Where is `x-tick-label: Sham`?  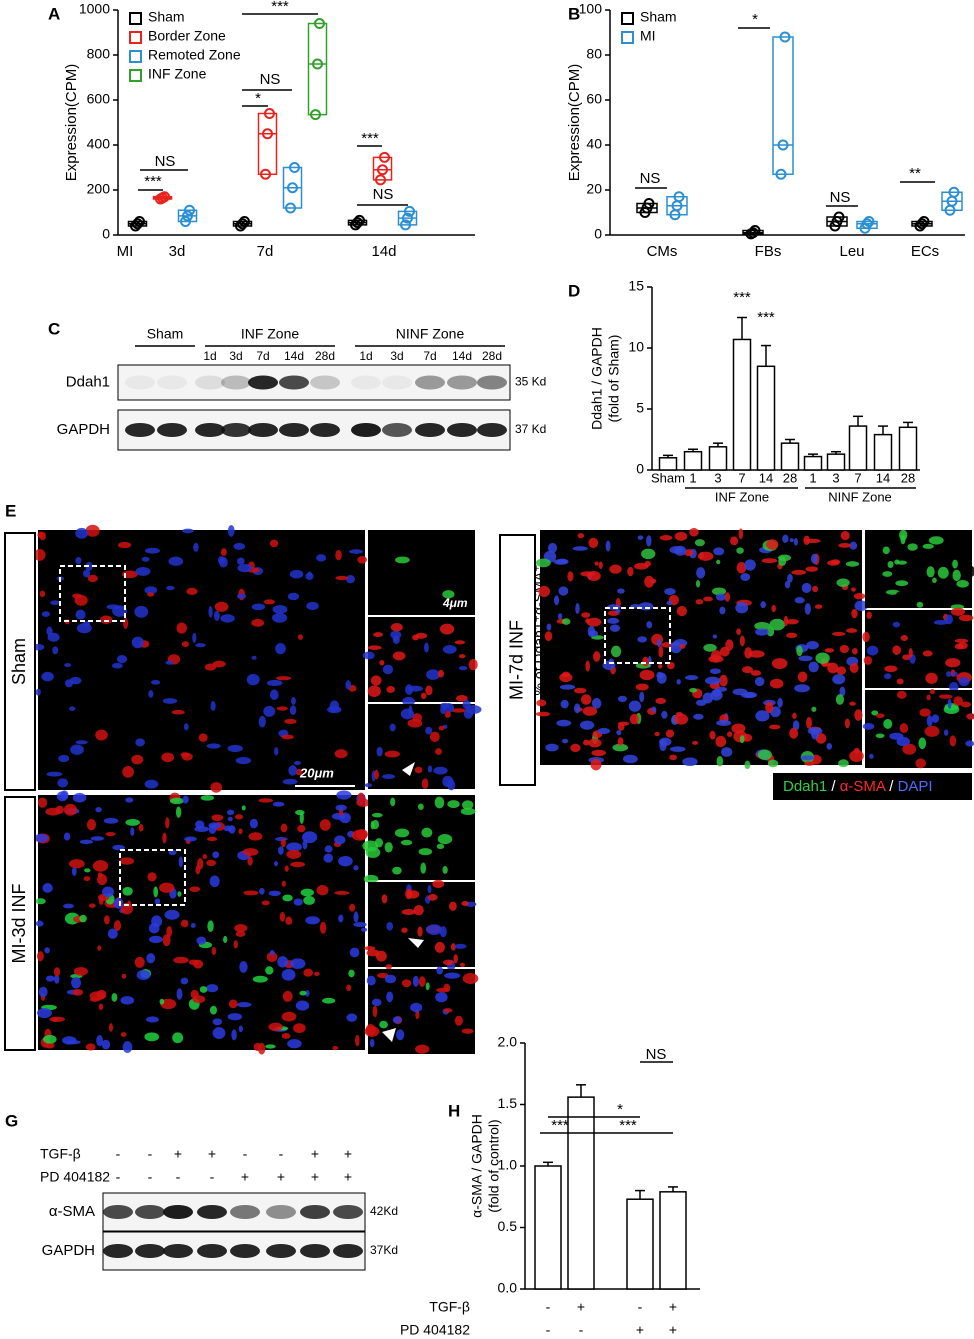 x-tick-label: Sham is located at coordinates (668, 477).